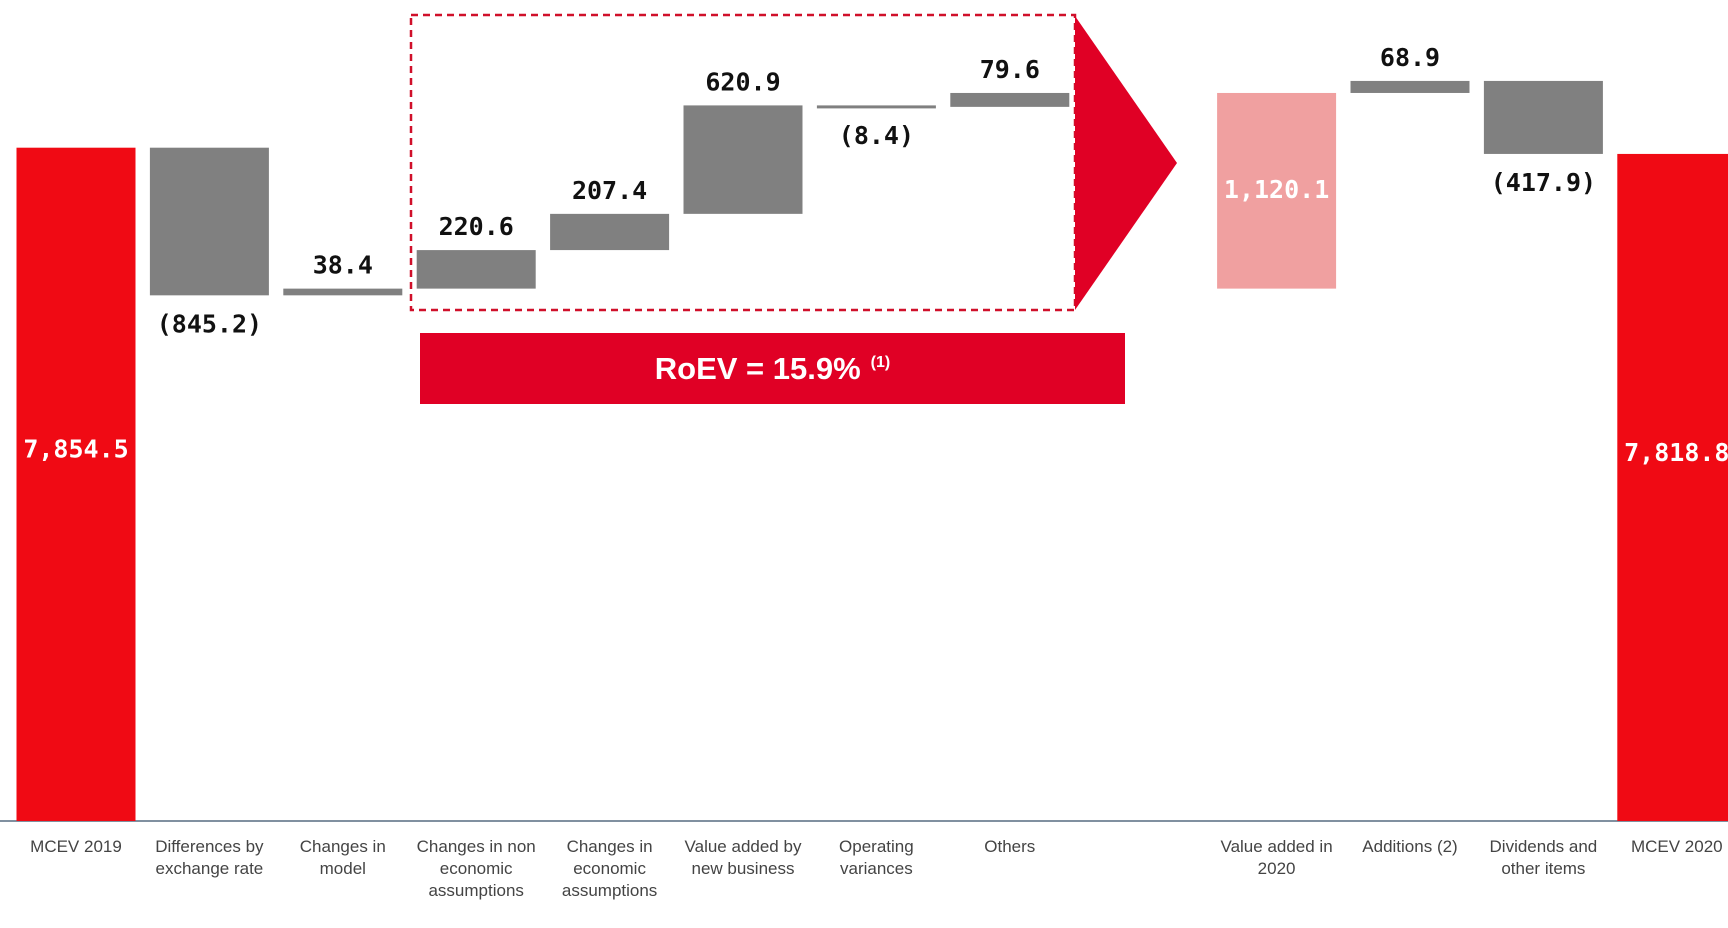 The height and width of the screenshot is (928, 1728). Describe the element at coordinates (1543, 857) in the screenshot. I see `x-tick-label: Dividends and other items` at that location.